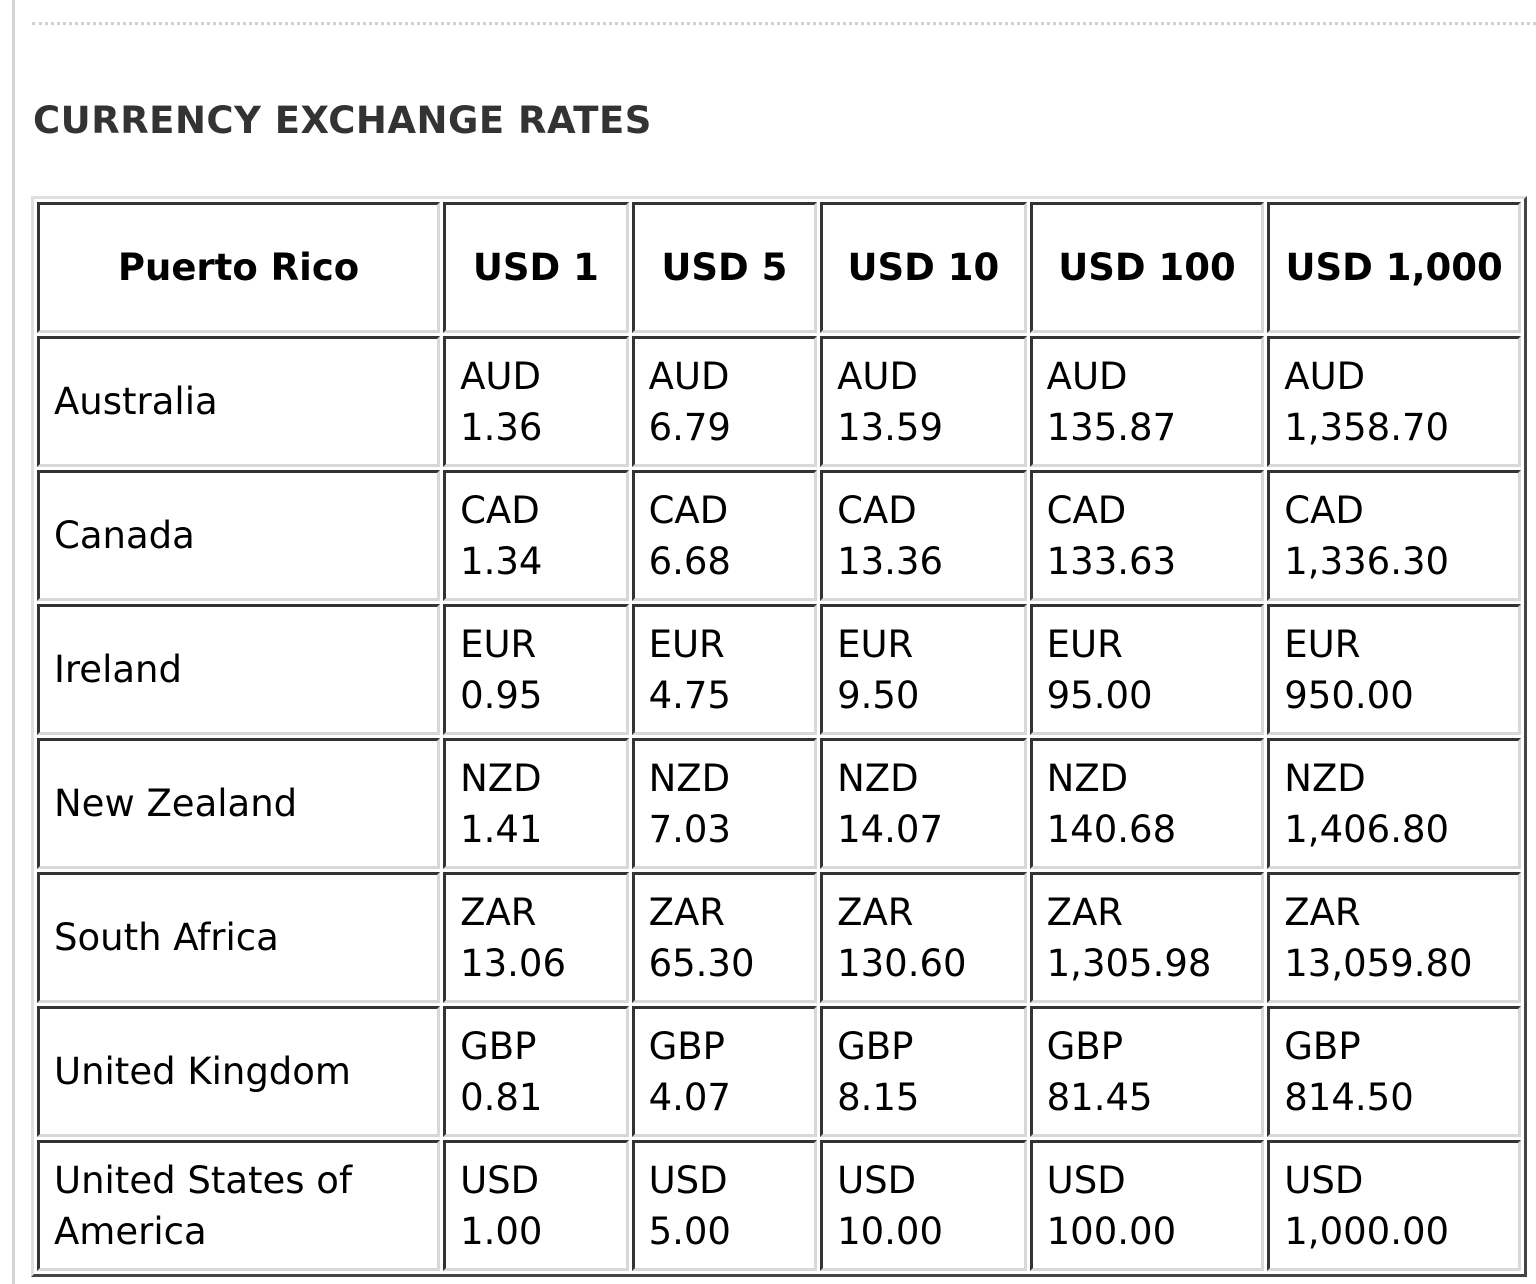 This screenshot has width=1536, height=1284. I want to click on dotted-separator, so click(784, 23).